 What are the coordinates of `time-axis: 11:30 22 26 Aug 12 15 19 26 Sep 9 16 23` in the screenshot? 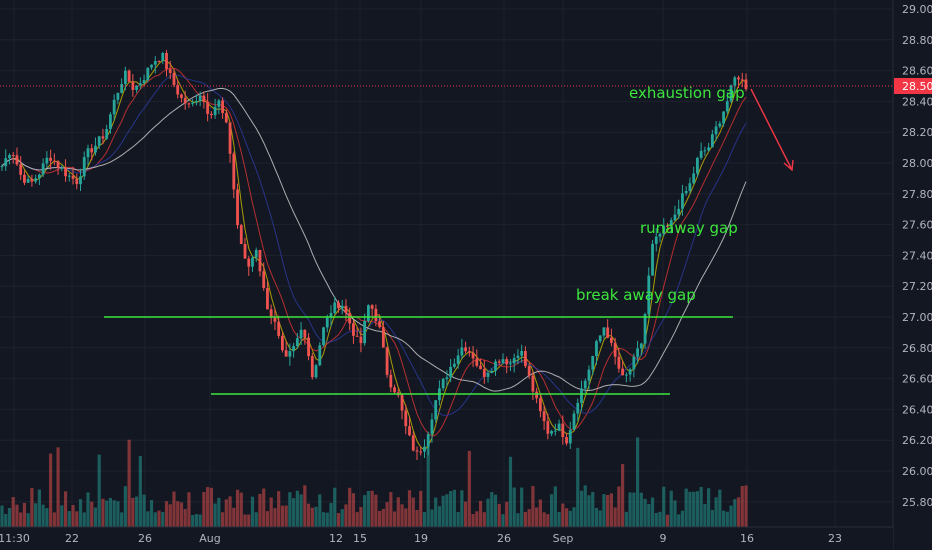 It's located at (446, 538).